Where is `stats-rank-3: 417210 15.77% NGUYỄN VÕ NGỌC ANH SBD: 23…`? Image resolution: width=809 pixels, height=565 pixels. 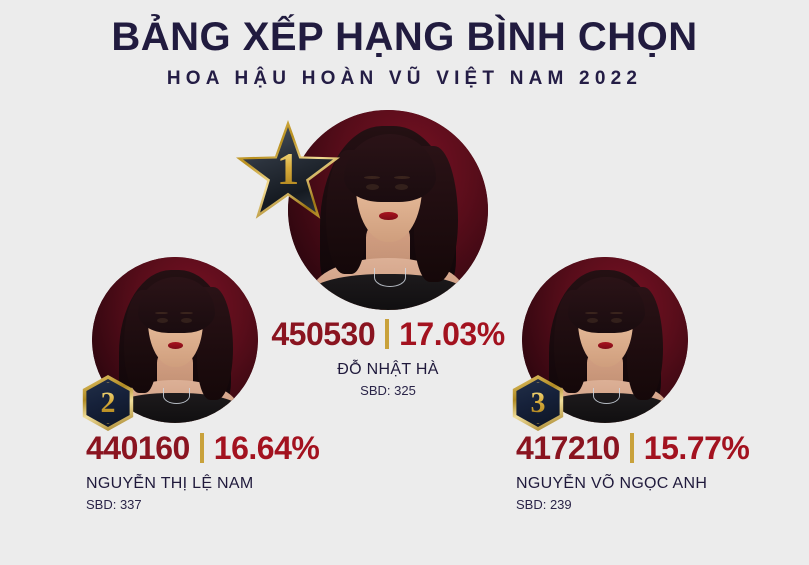
stats-rank-3: 417210 15.77% NGUYỄN VÕ NGỌC ANH SBD: 23… is located at coordinates (662, 472).